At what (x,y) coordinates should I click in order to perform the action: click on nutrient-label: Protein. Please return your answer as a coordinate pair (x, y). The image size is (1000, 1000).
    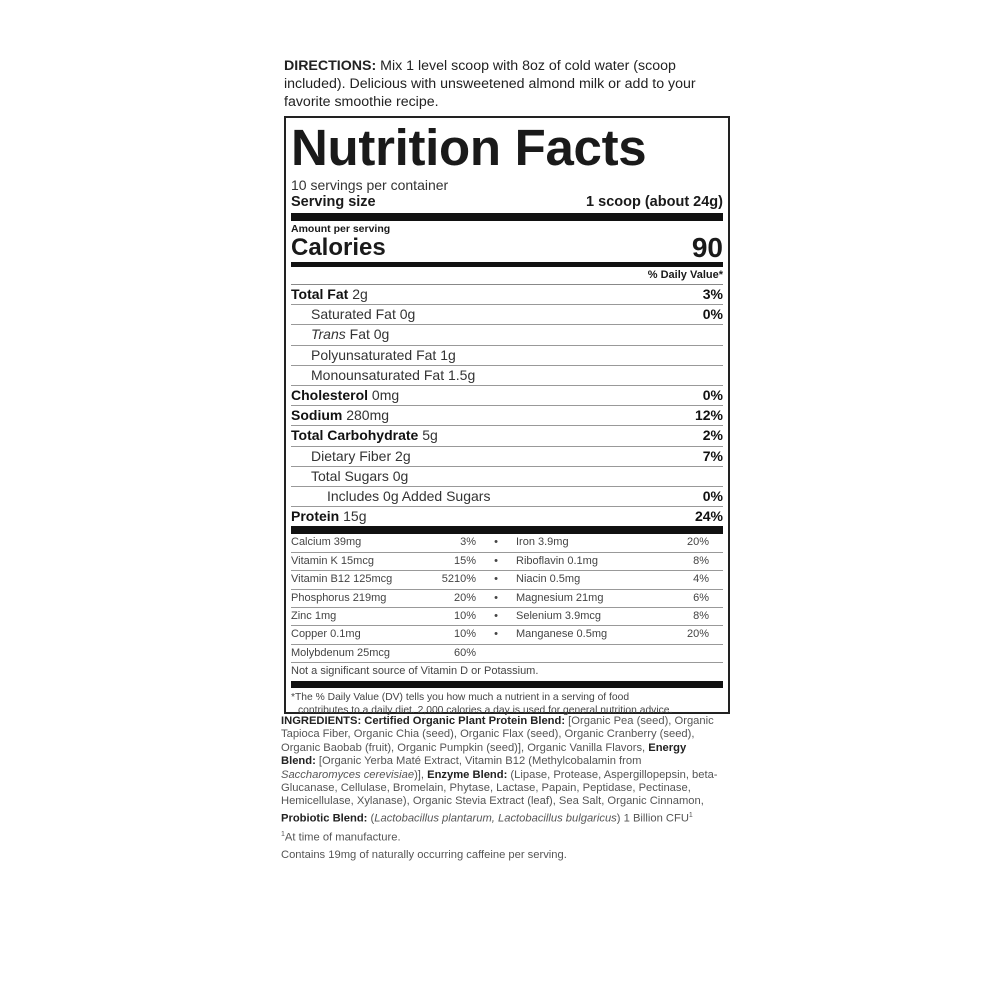
    Looking at the image, I should click on (315, 516).